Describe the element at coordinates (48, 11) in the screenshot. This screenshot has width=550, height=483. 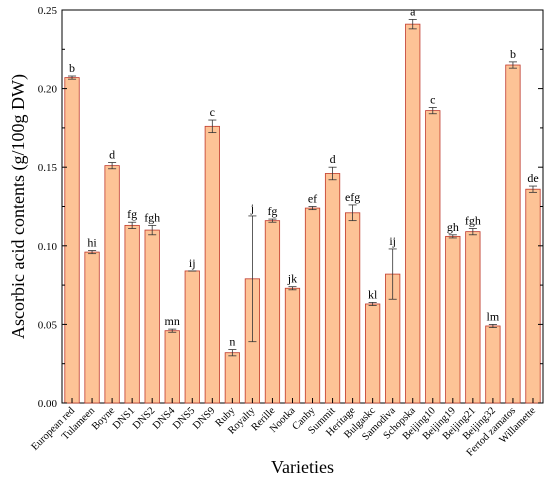
I see `y-tick-label: 0.25` at that location.